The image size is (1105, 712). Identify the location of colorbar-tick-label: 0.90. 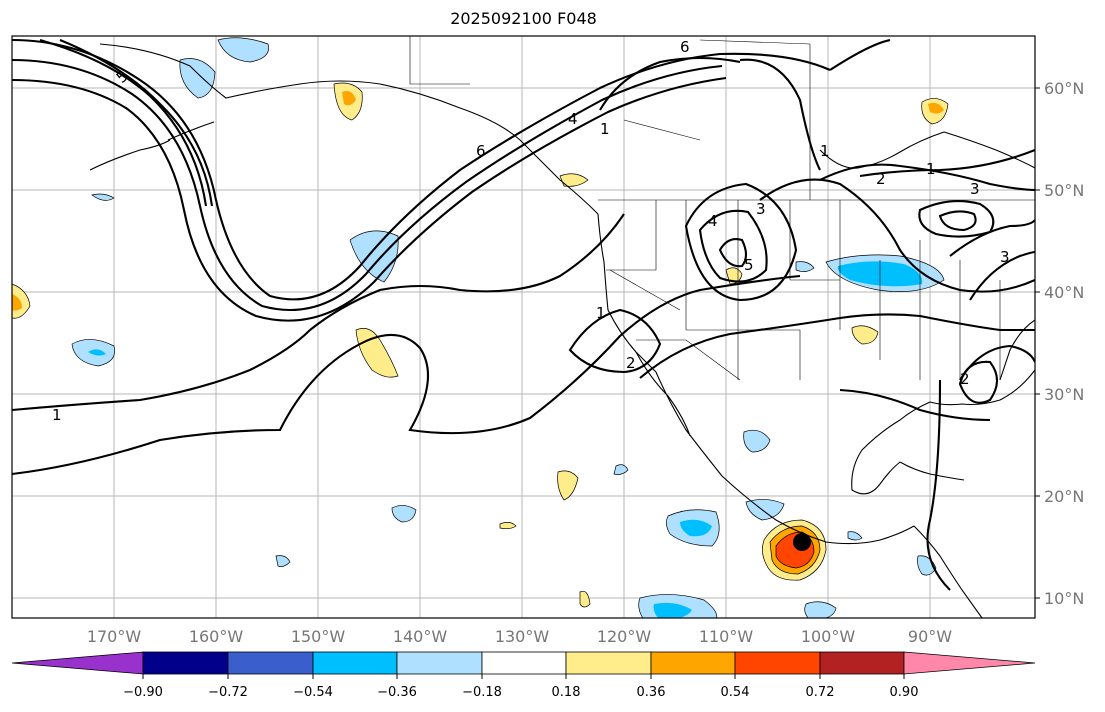
(904, 692).